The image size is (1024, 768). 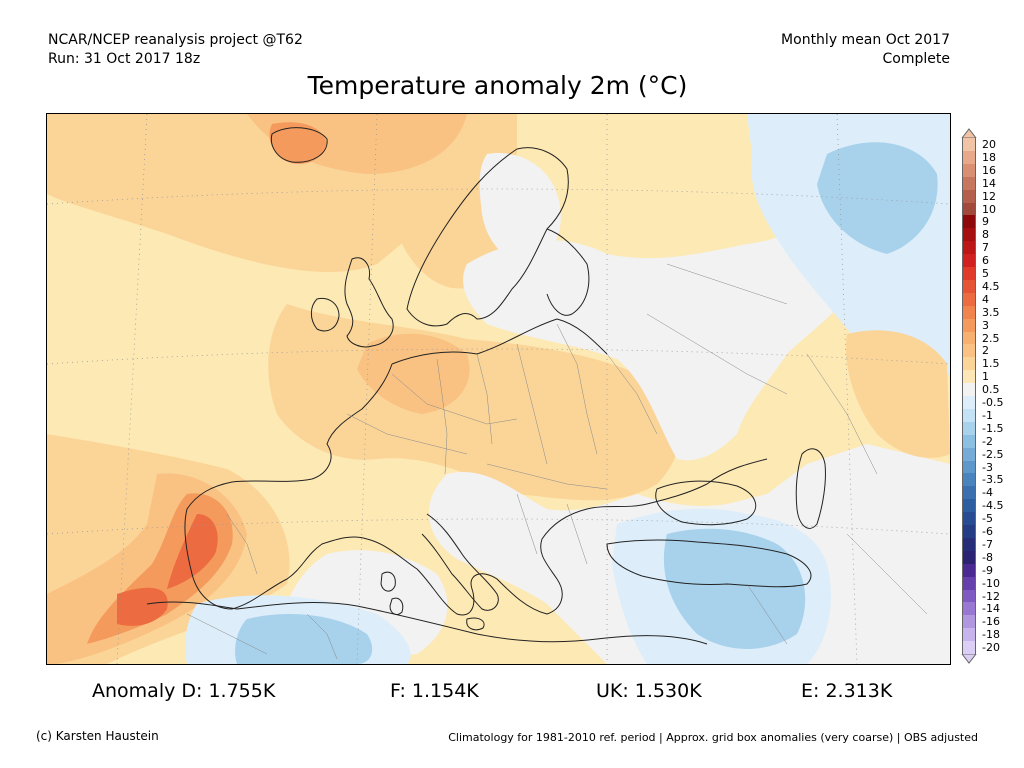 I want to click on colorbar-label: -4, so click(x=987, y=493).